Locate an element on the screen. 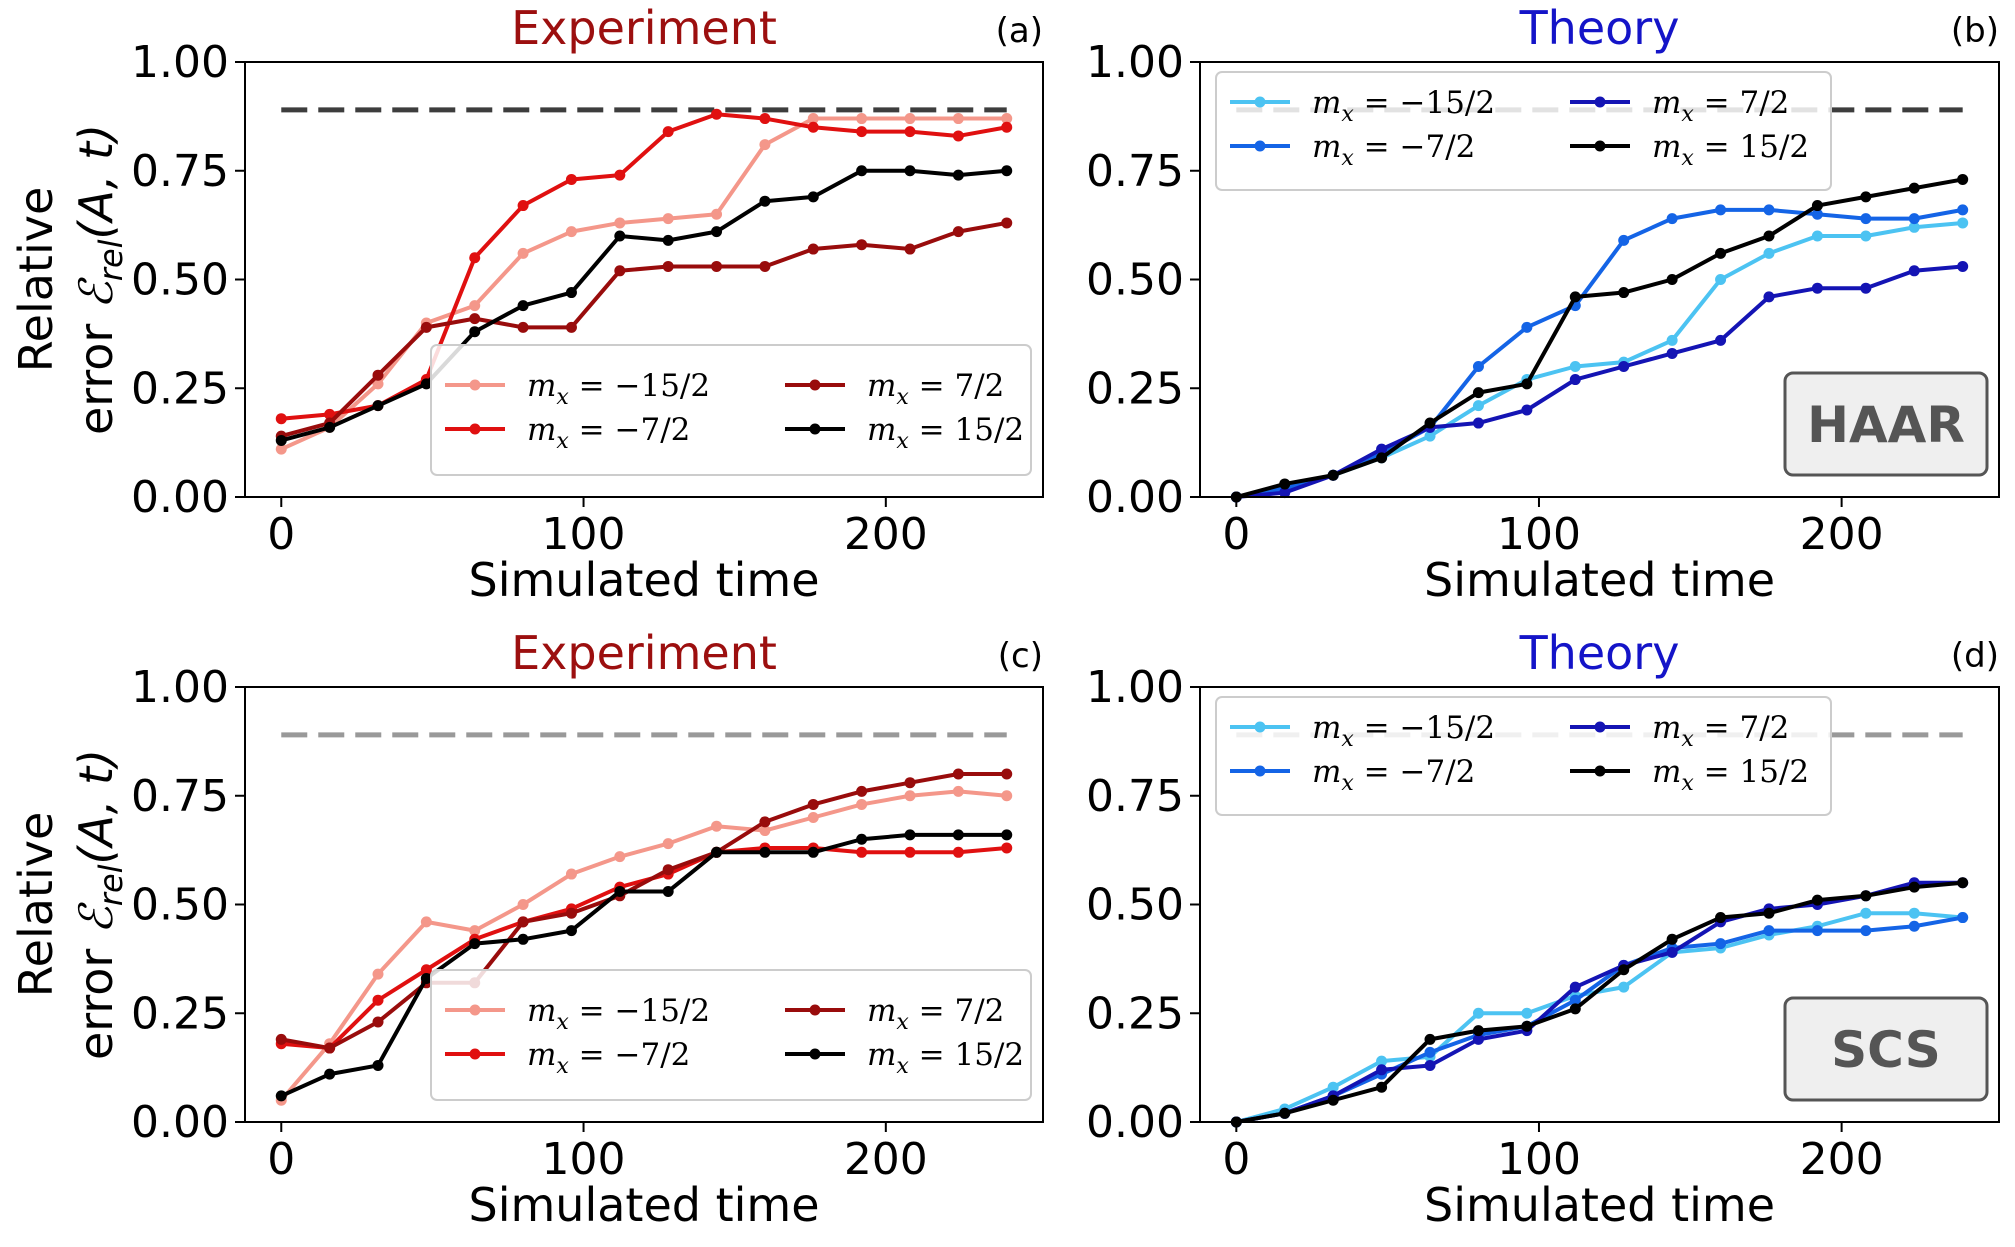  y-tick-label: 0.25 is located at coordinates (180, 1013).